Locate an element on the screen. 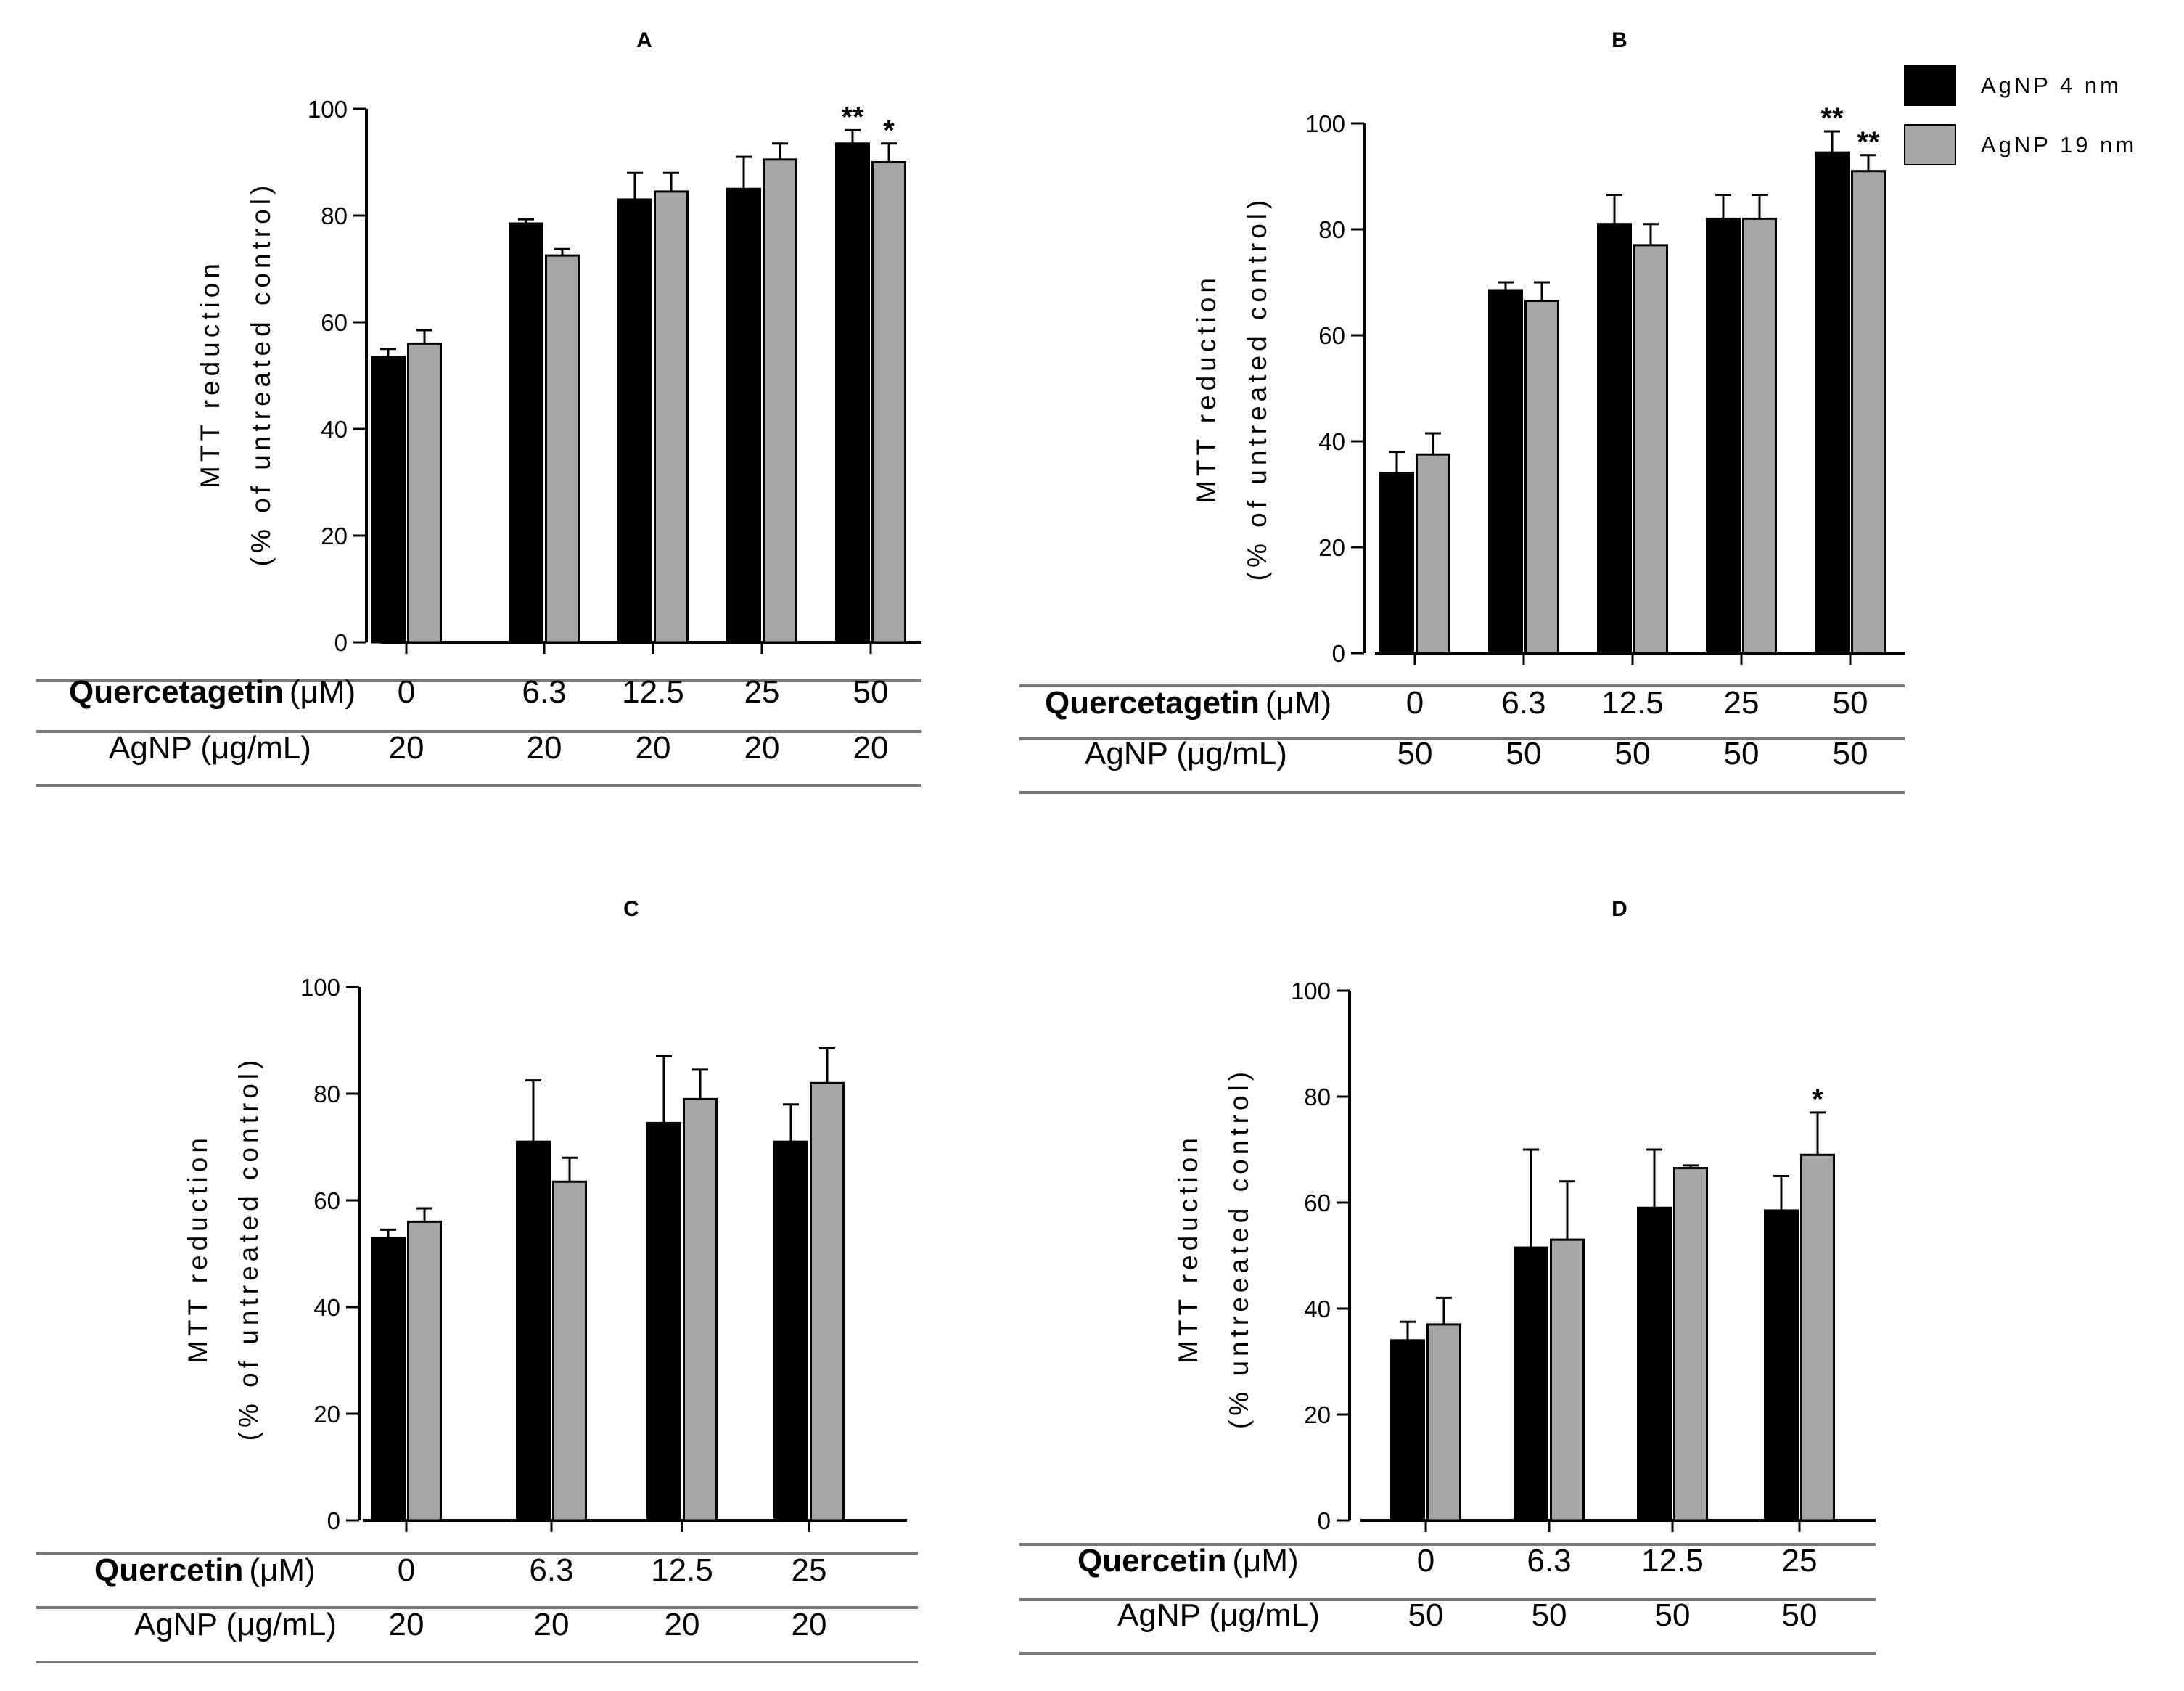 Image resolution: width=2184 pixels, height=1691 pixels. panel-letter: D is located at coordinates (1619, 909).